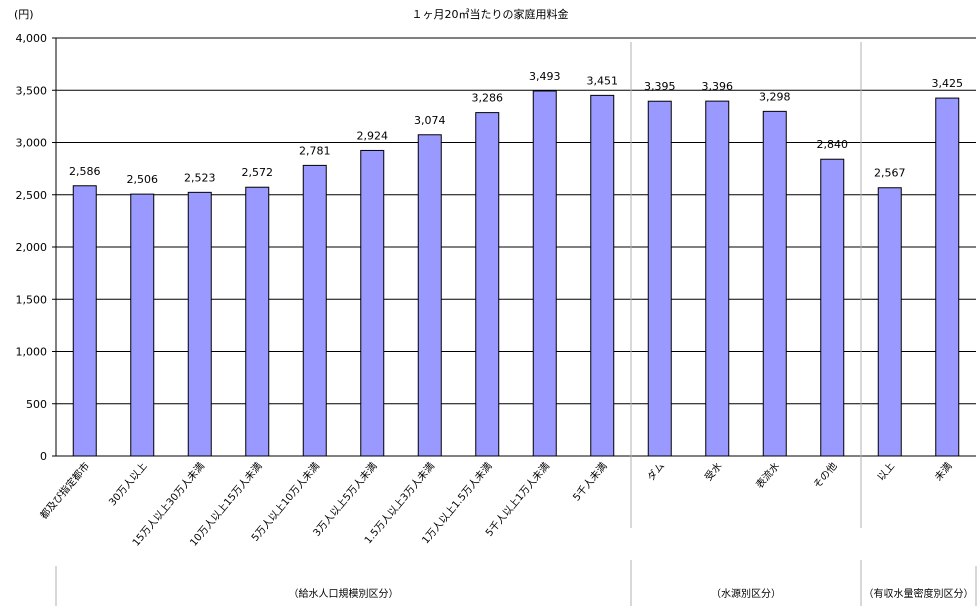  I want to click on x-tick-label: 都及び指定都市, so click(64, 491).